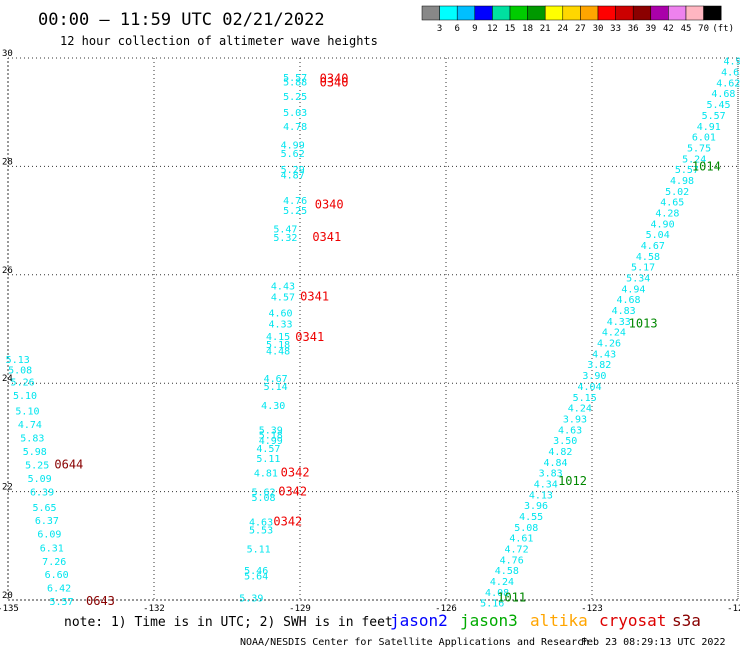 This screenshot has width=740, height=650. What do you see at coordinates (686, 620) in the screenshot?
I see `satellite-s3a: s3a` at bounding box center [686, 620].